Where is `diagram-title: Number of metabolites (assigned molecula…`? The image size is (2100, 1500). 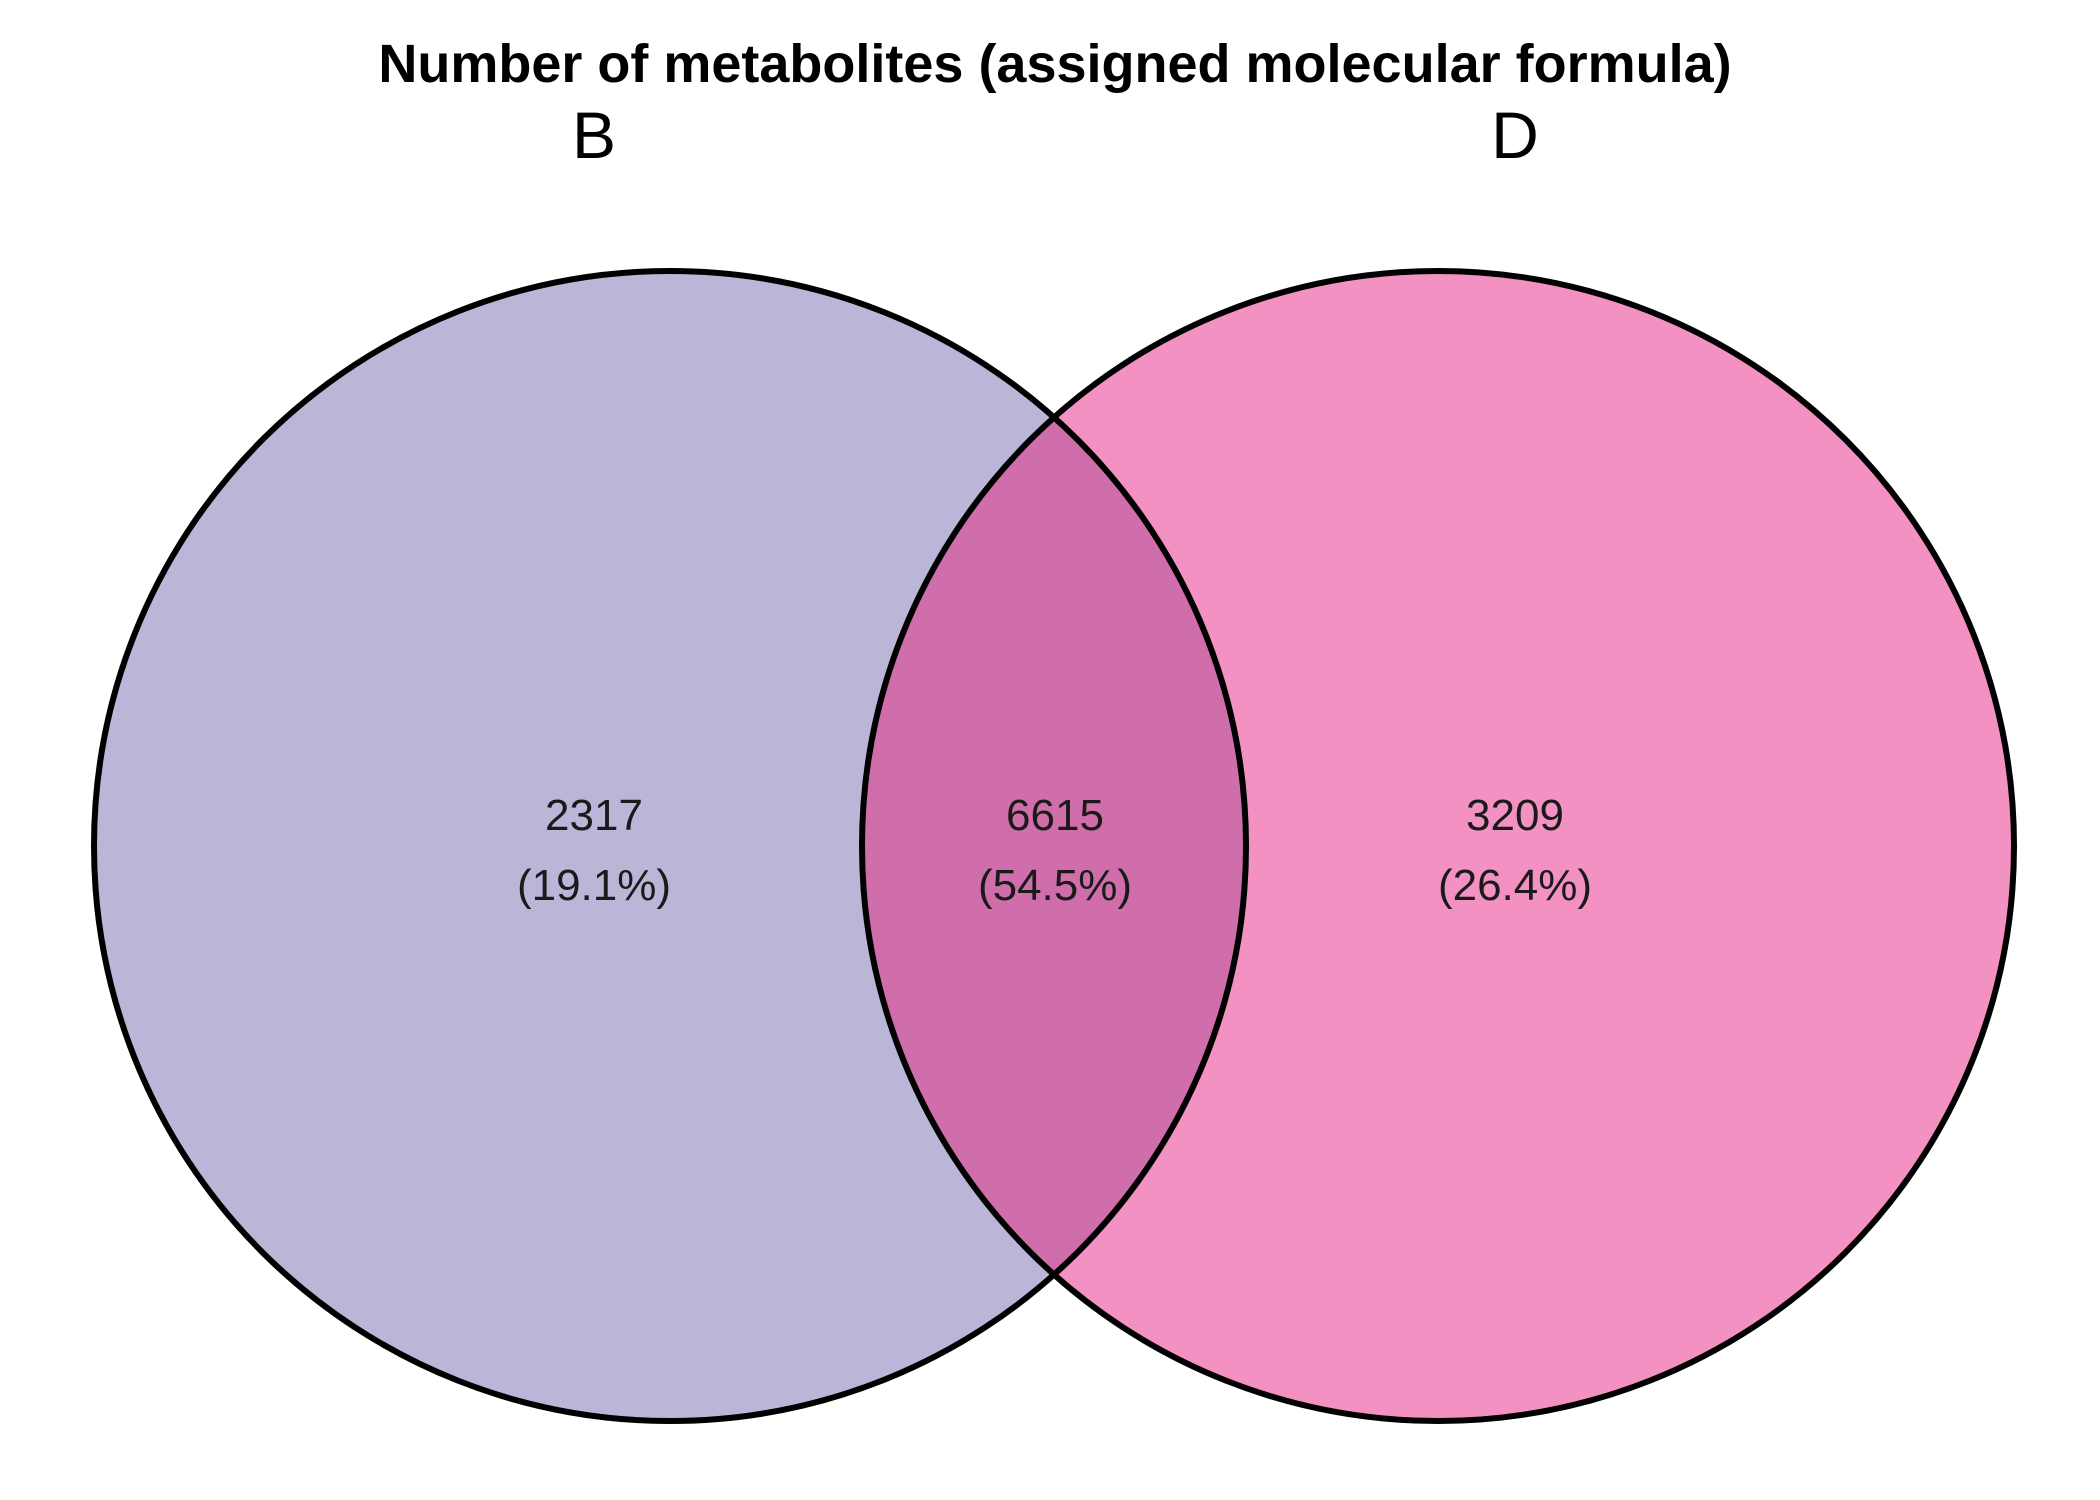
diagram-title: Number of metabolites (assigned molecula… is located at coordinates (1054, 64).